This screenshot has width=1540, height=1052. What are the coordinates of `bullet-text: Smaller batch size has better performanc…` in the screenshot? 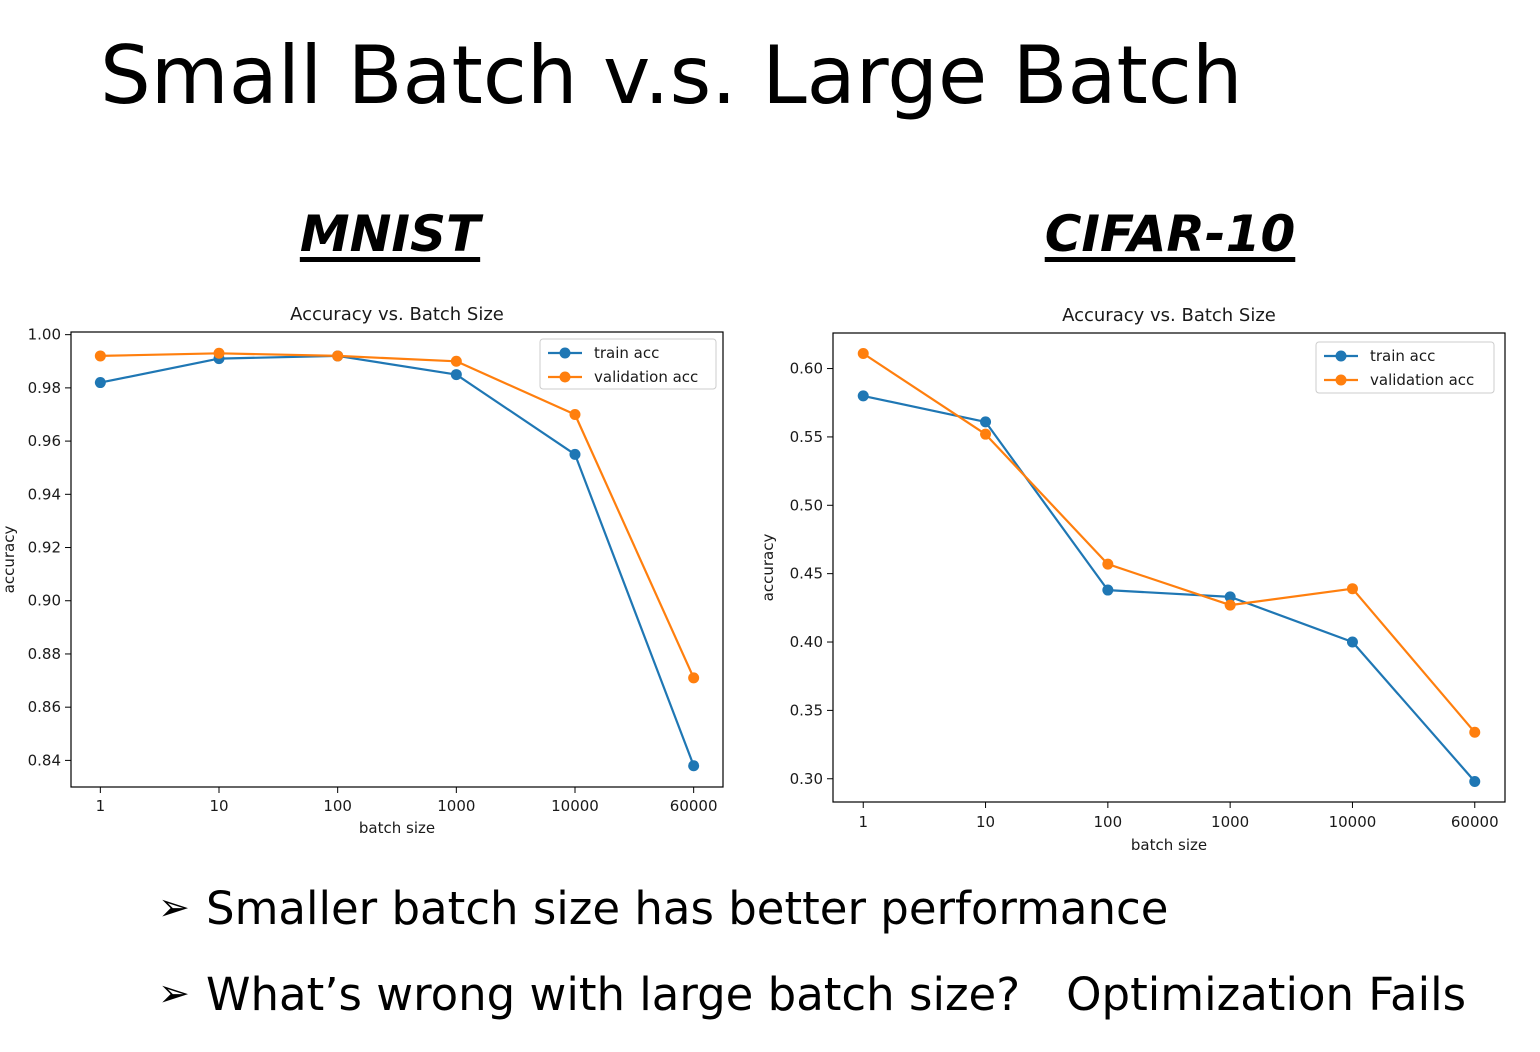 It's located at (687, 908).